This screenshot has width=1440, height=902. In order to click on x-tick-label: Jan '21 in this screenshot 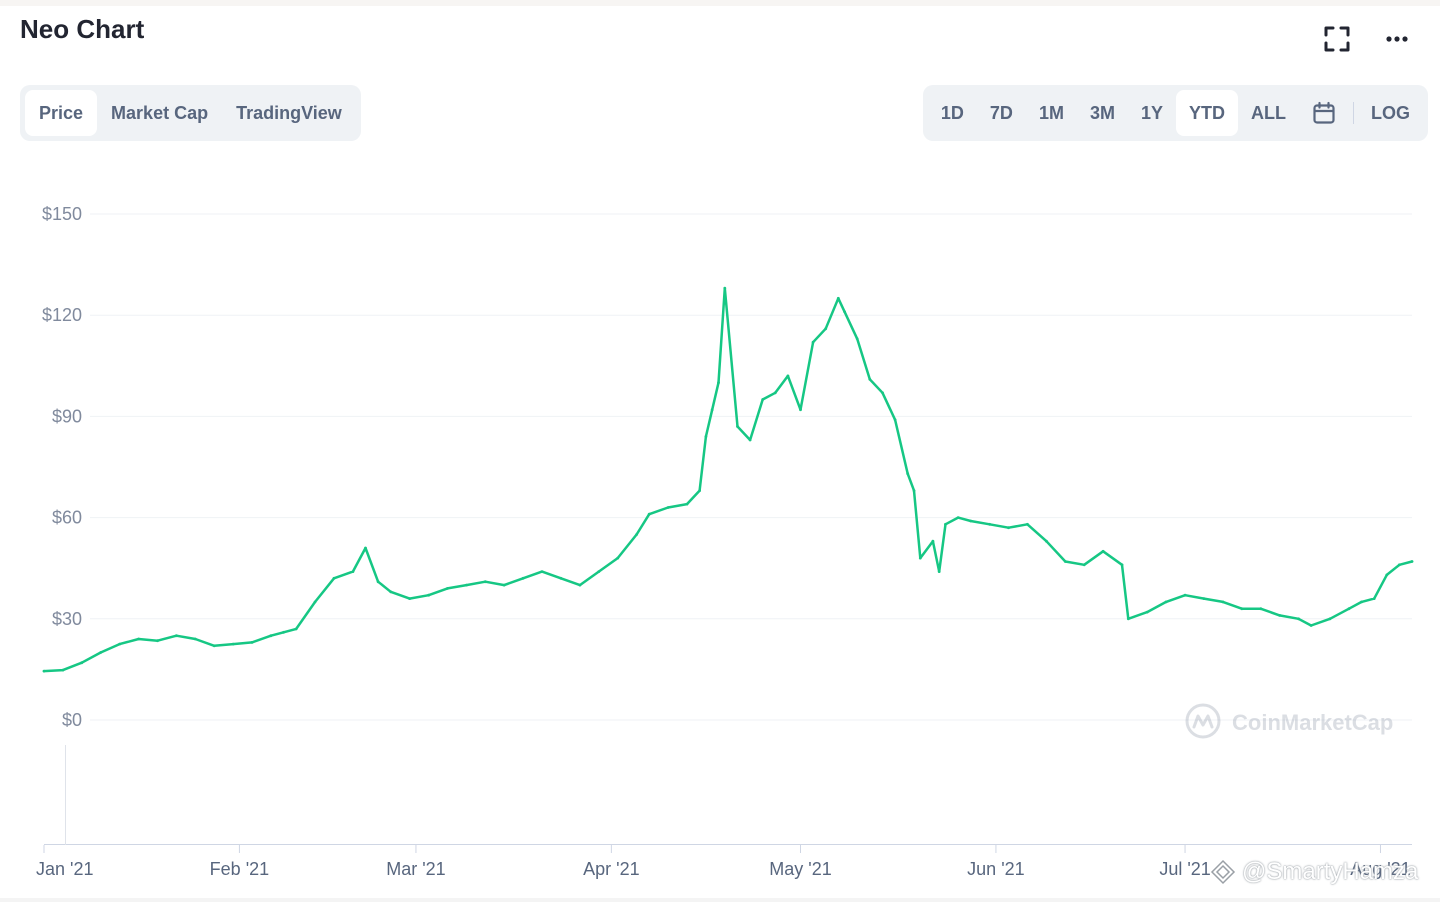, I will do `click(64, 869)`.